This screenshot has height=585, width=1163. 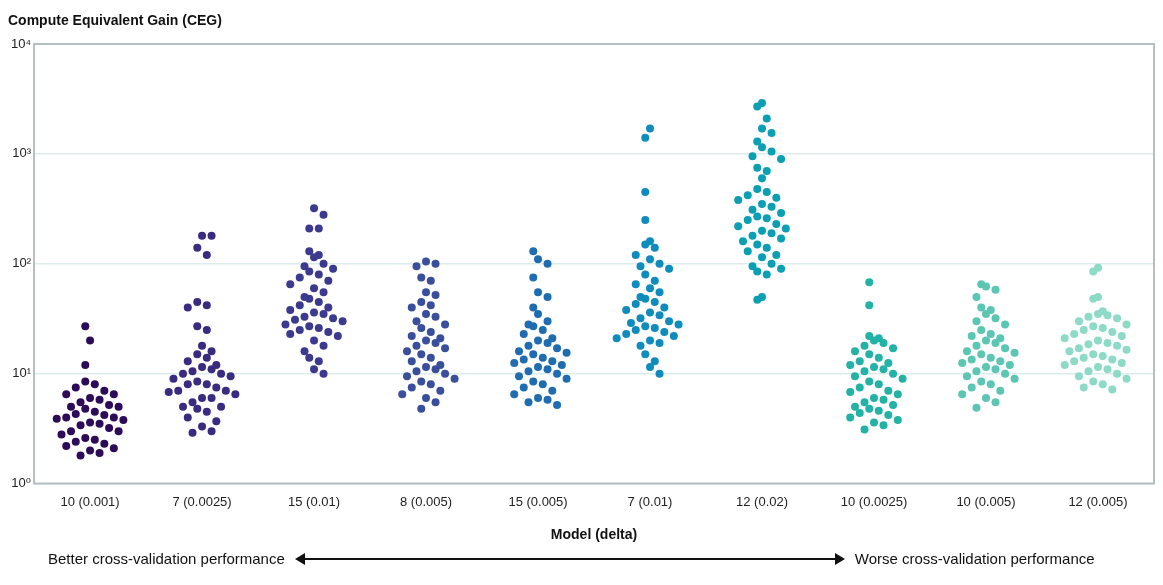 I want to click on x-tick-label: 10 (0.0025), so click(x=874, y=501).